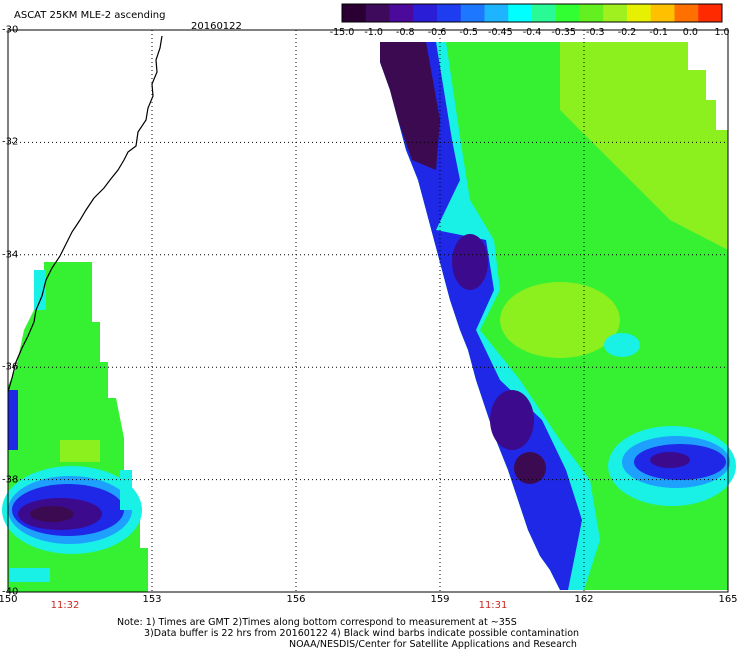 This screenshot has height=650, width=740. What do you see at coordinates (9, 599) in the screenshot?
I see `longitude-tick-label: 150` at bounding box center [9, 599].